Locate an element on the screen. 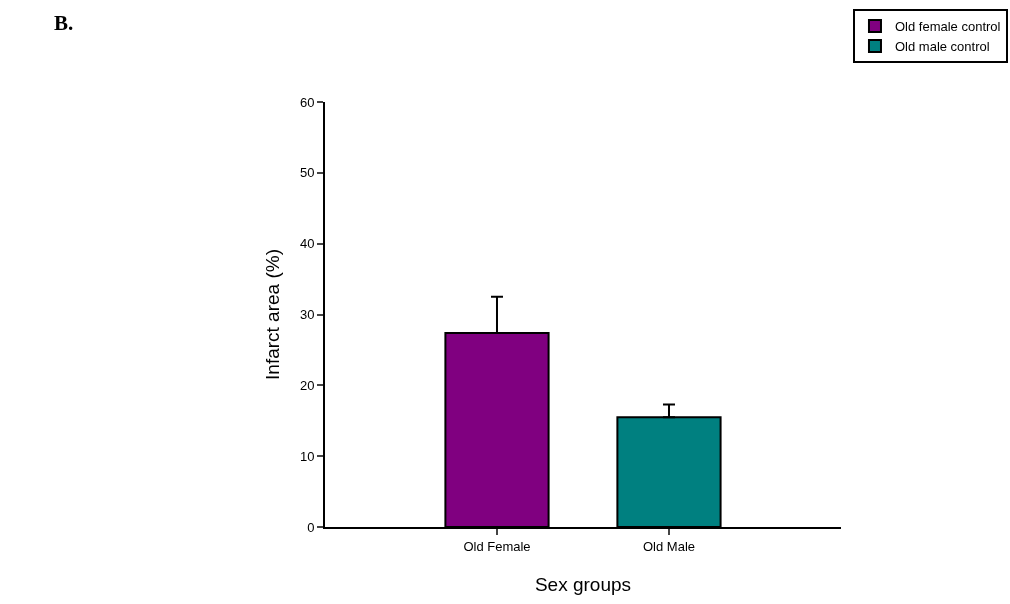  x-tick-label: Old Female is located at coordinates (497, 546).